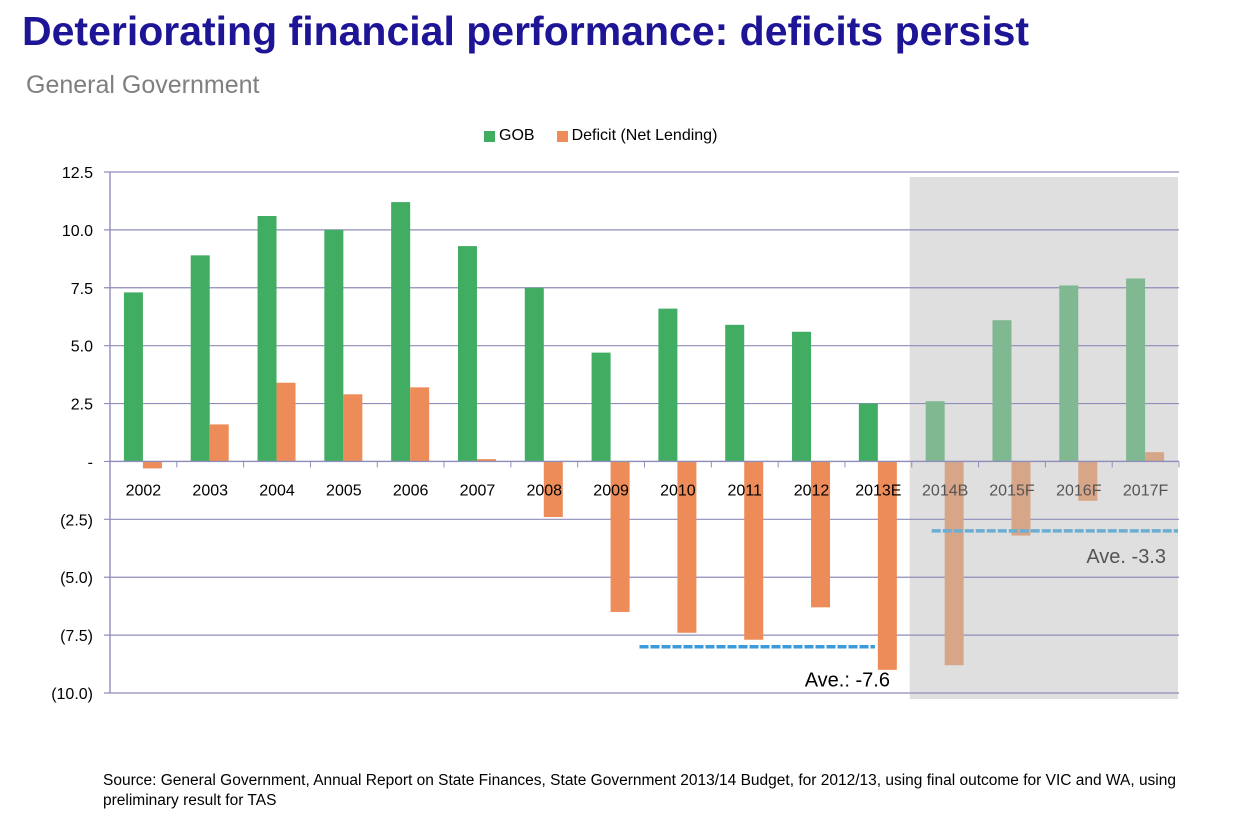 The image size is (1249, 817). What do you see at coordinates (1002, 391) in the screenshot?
I see `bar-gob-2015F` at bounding box center [1002, 391].